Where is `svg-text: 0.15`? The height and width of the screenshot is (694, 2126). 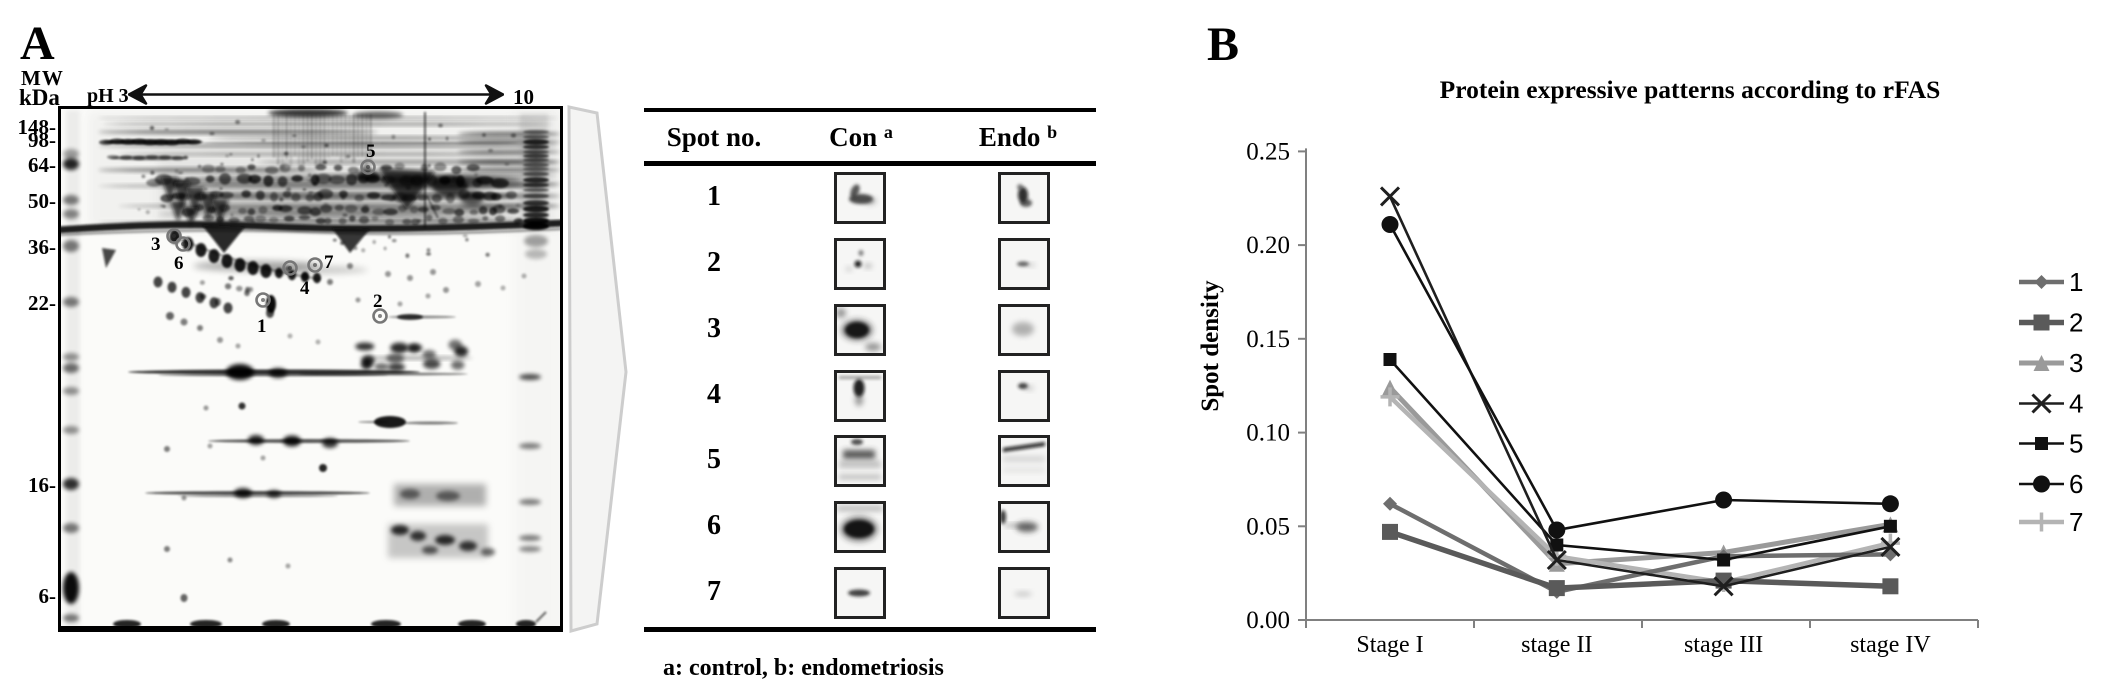 svg-text: 0.15 is located at coordinates (1268, 339).